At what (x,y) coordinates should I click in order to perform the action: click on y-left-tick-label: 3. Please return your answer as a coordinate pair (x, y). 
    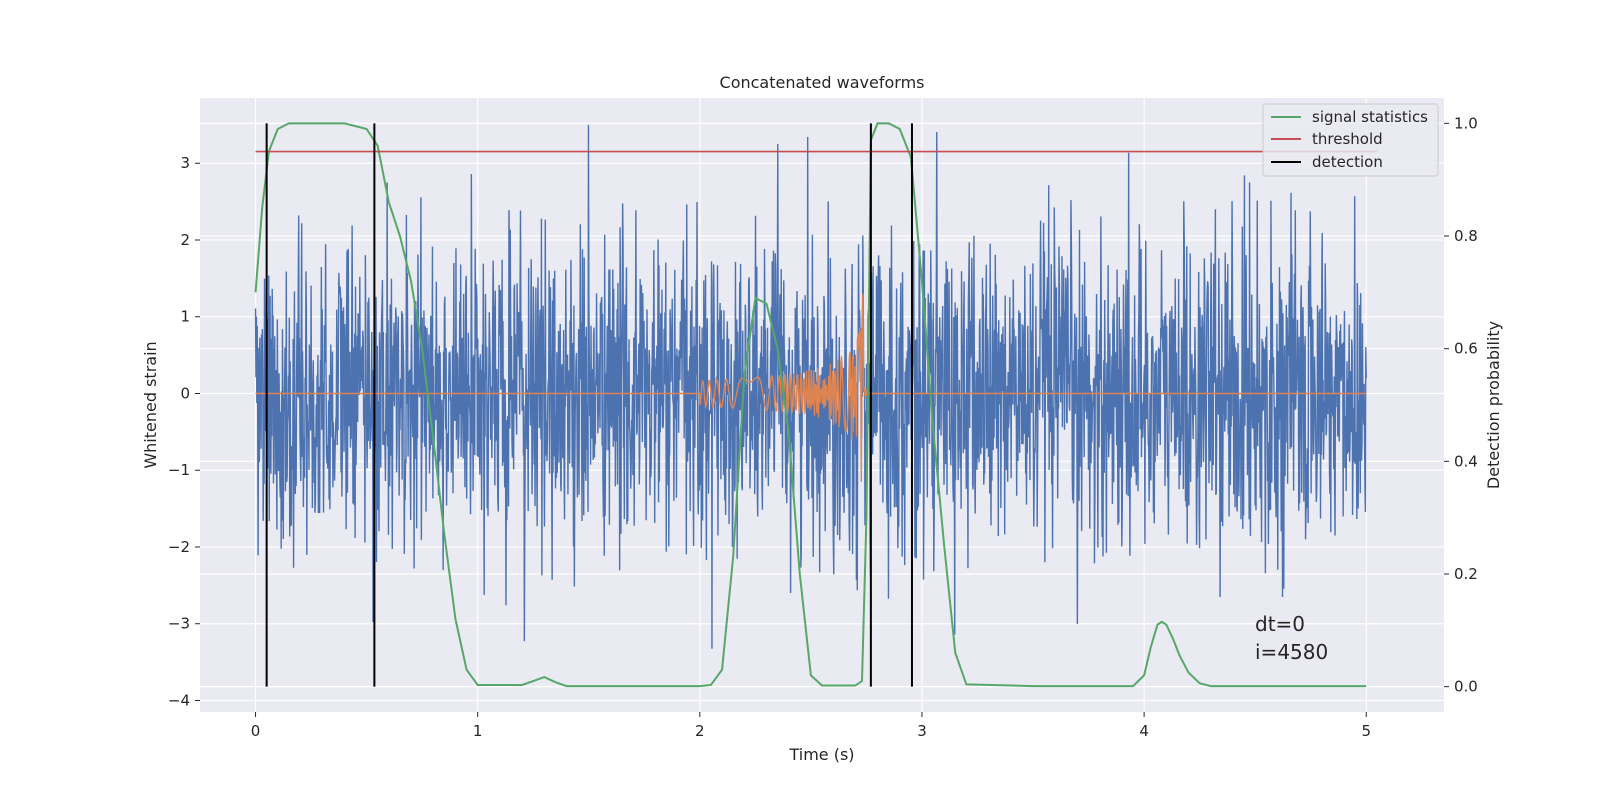
    Looking at the image, I should click on (185, 163).